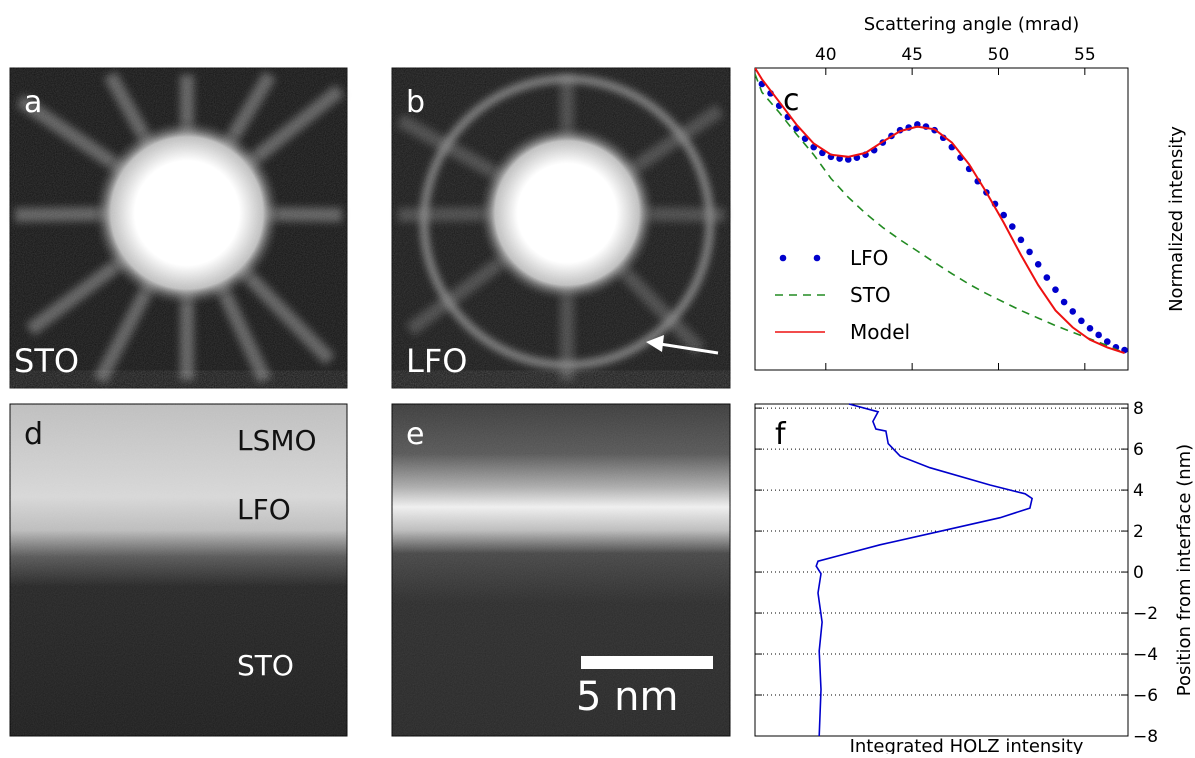 The height and width of the screenshot is (758, 1195). Describe the element at coordinates (924, 570) in the screenshot. I see `profile-line` at that location.